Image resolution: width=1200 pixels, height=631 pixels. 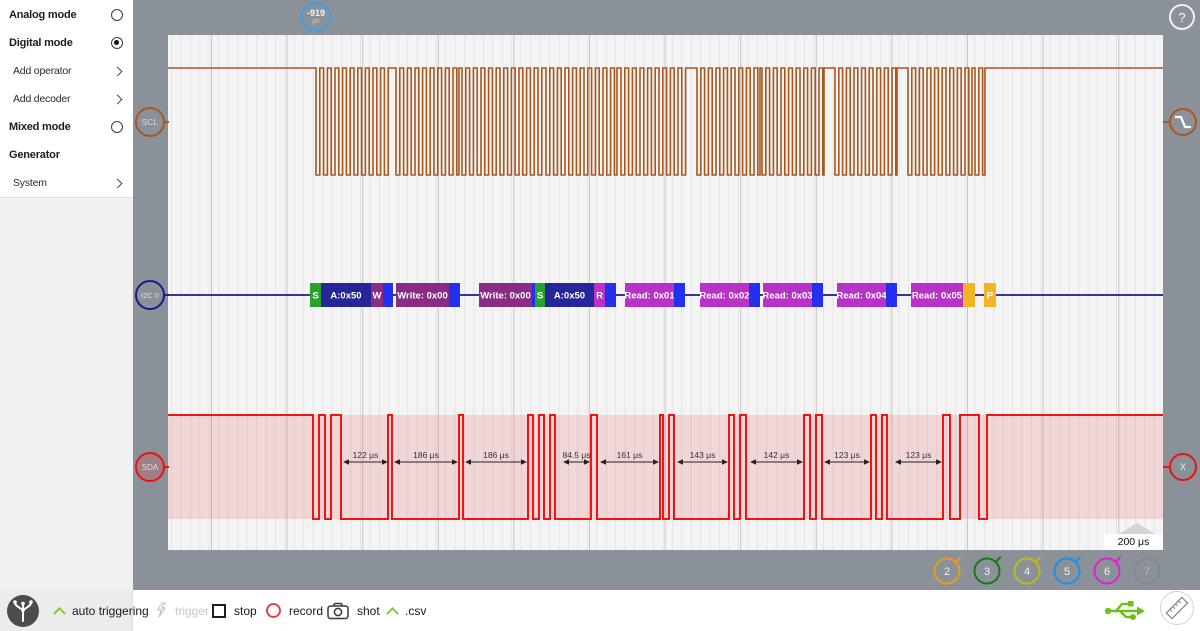 I want to click on trigger-control: trigger, so click(x=182, y=610).